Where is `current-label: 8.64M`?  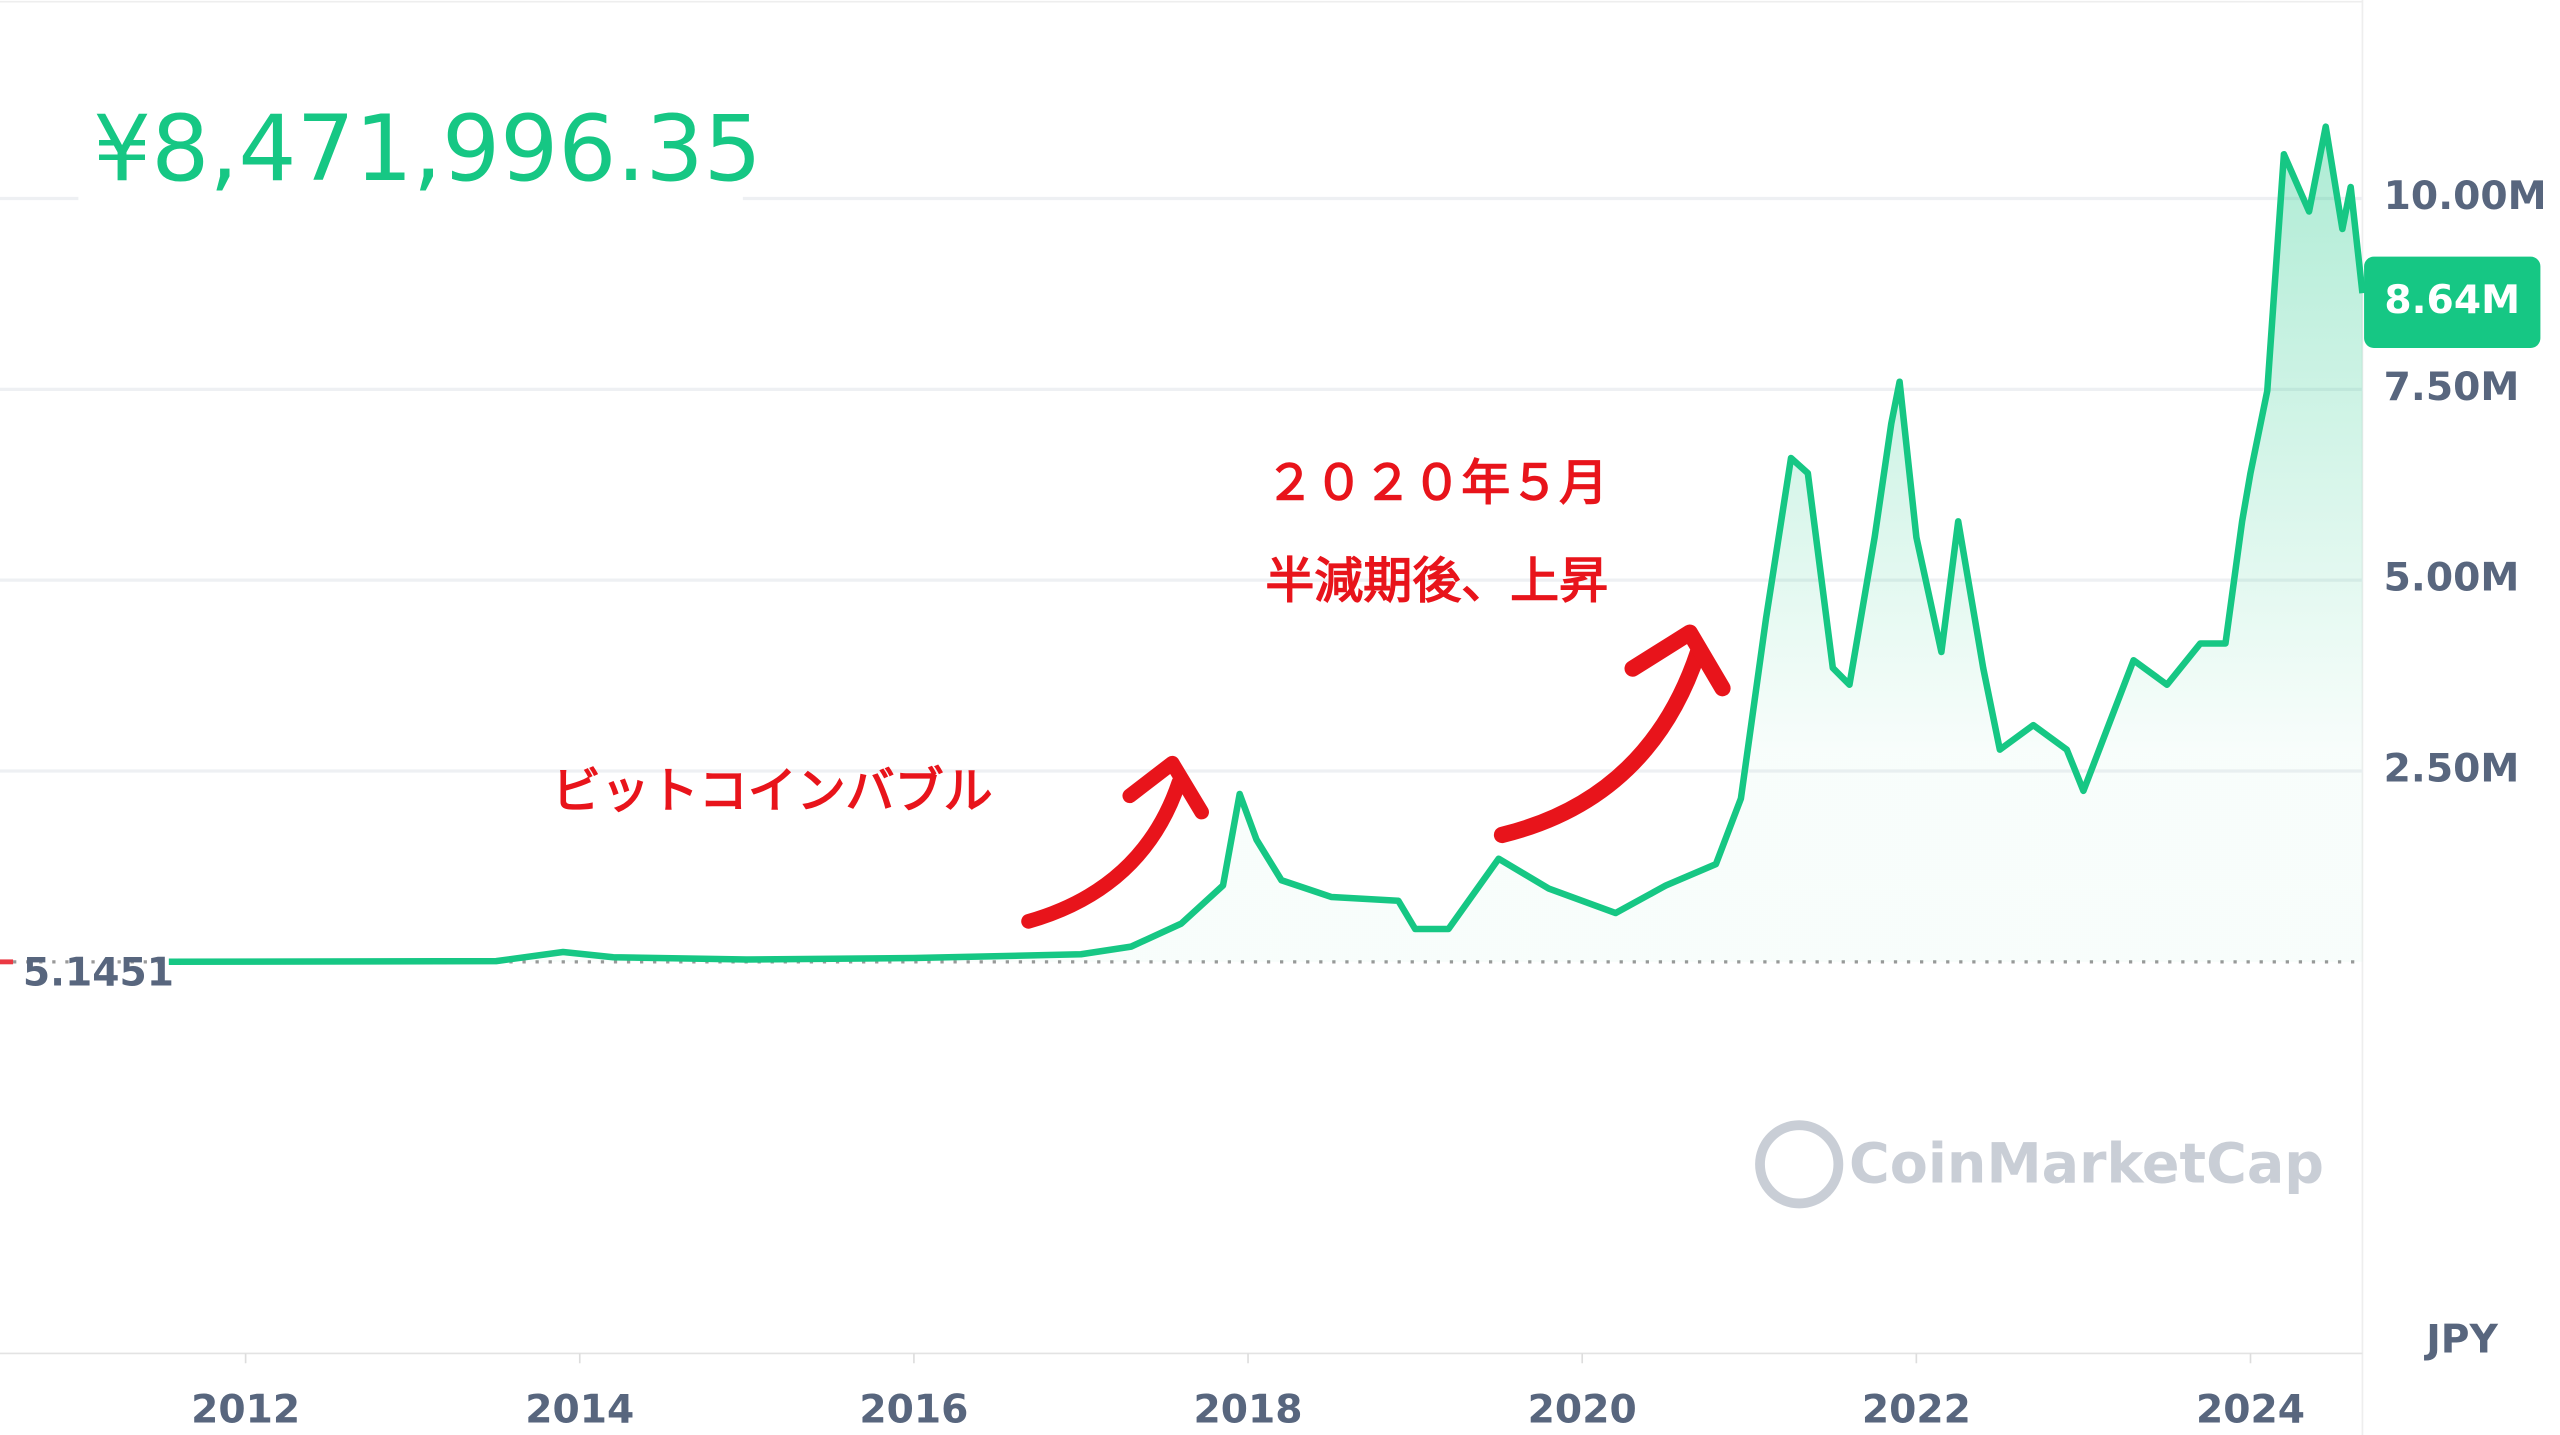 current-label: 8.64M is located at coordinates (2452, 300).